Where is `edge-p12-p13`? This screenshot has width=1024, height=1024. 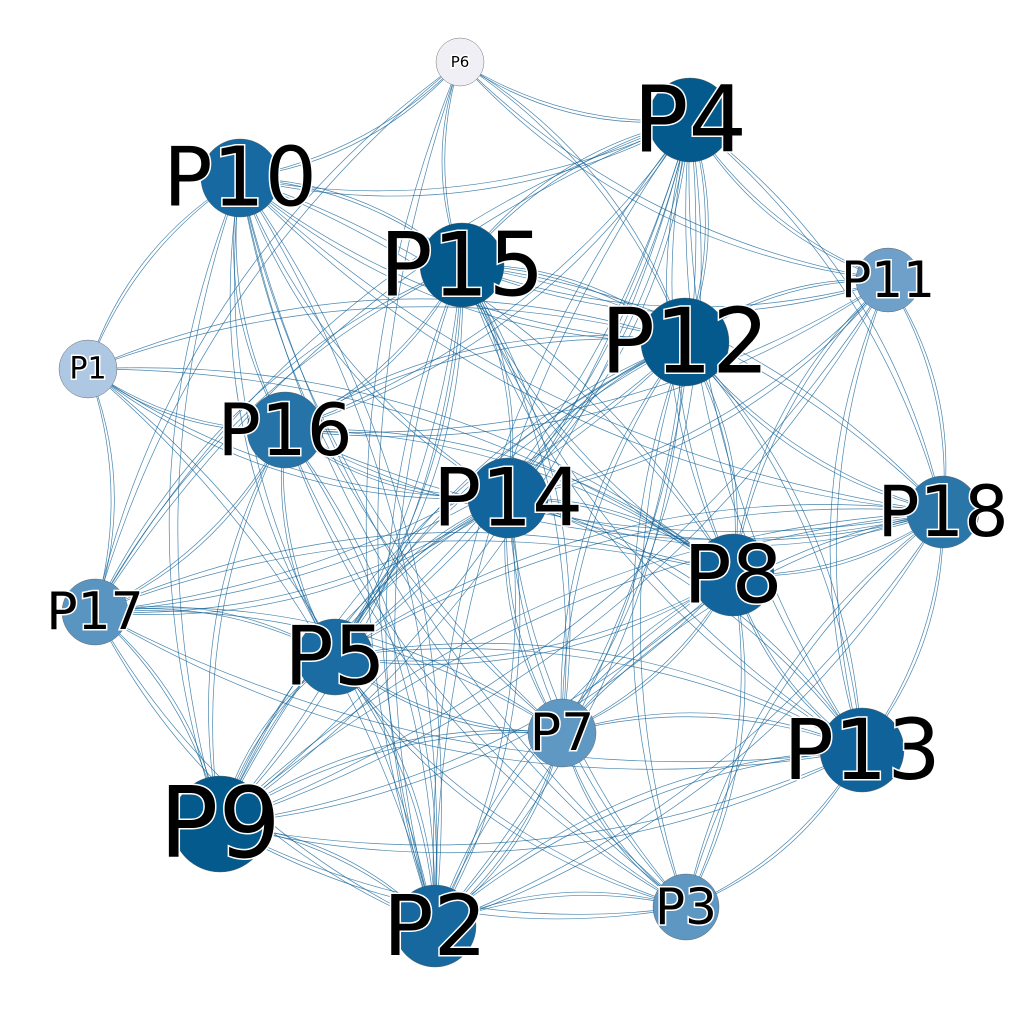
edge-p12-p13 is located at coordinates (773, 546).